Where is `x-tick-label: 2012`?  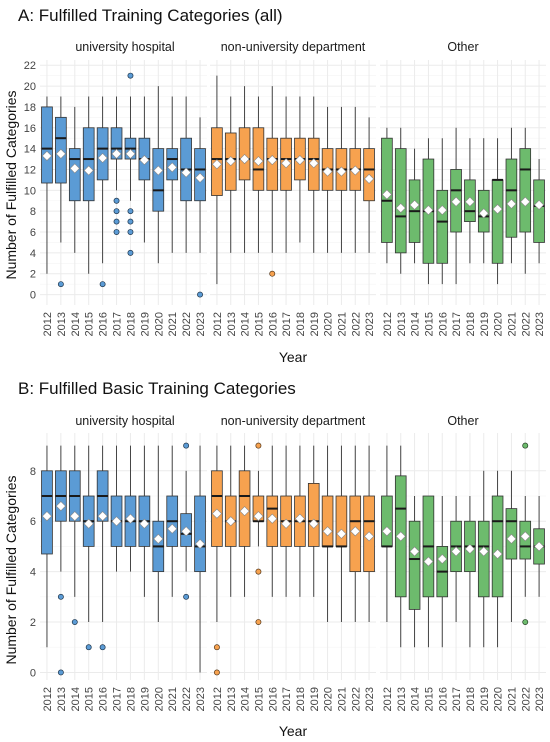
x-tick-label: 2012 is located at coordinates (48, 699).